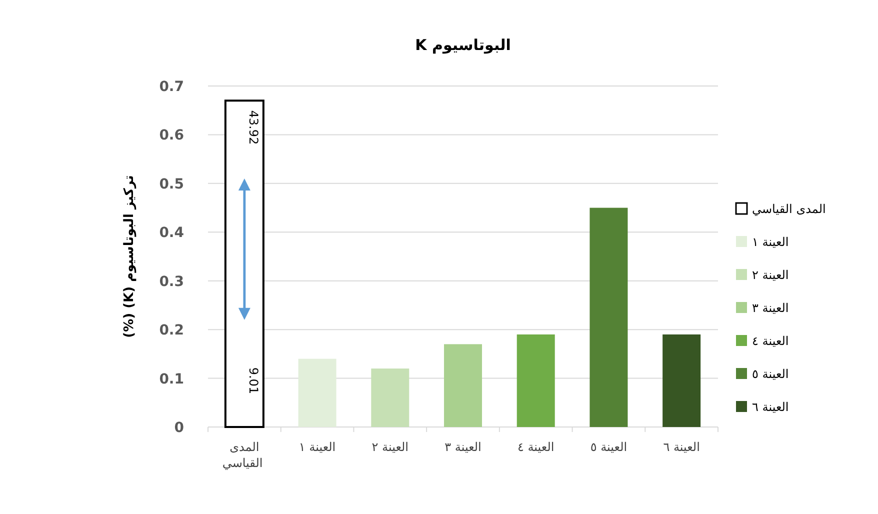 Image resolution: width=878 pixels, height=514 pixels. What do you see at coordinates (535, 447) in the screenshot?
I see `x-tick-label: العينة ٤` at bounding box center [535, 447].